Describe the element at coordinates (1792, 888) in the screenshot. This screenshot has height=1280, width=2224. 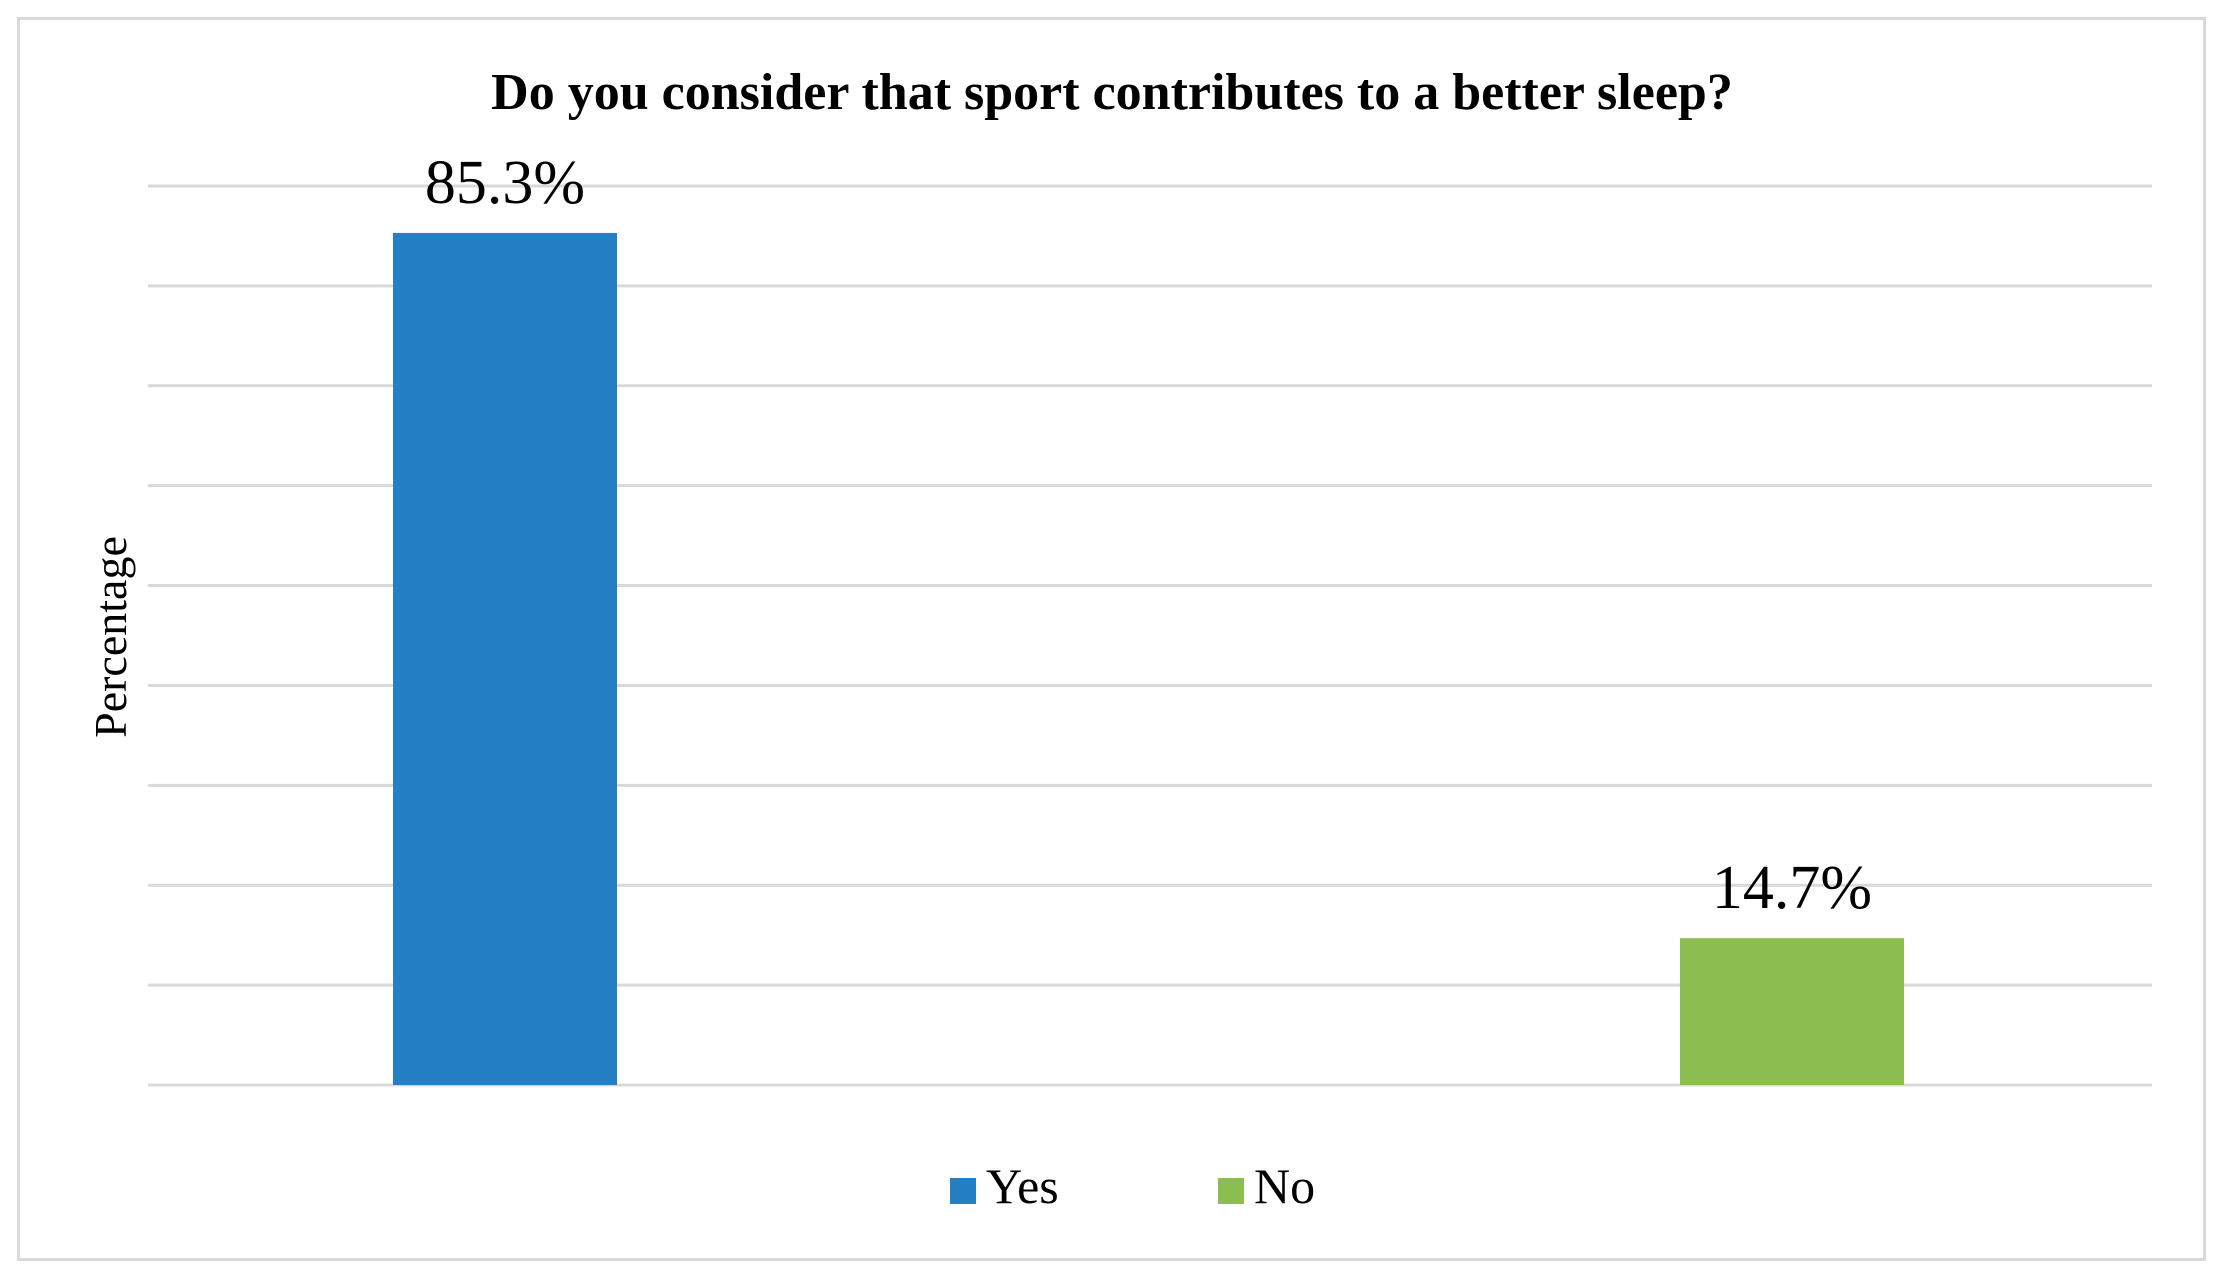
I see `data-label-no: 14.7%` at that location.